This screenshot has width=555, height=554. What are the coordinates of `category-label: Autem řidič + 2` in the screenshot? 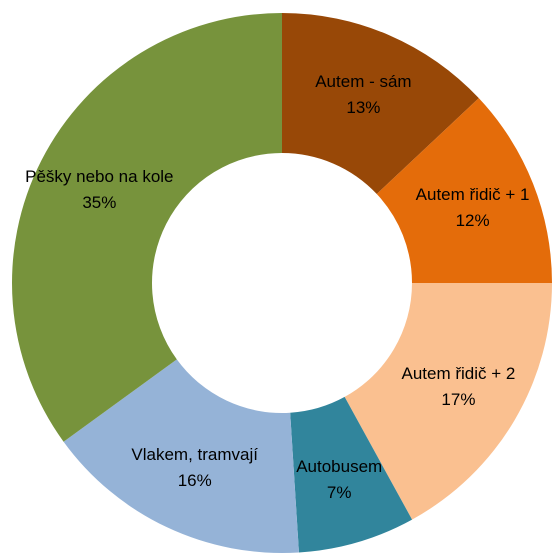 It's located at (458, 374).